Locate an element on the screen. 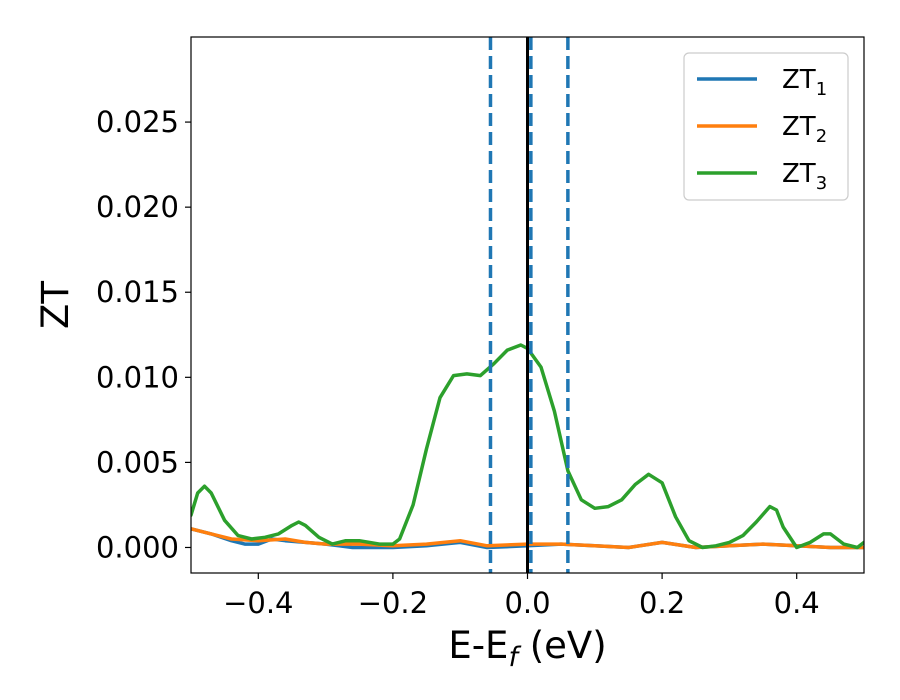 This screenshot has height=700, width=900. x-tick-label: 0.2 is located at coordinates (662, 603).